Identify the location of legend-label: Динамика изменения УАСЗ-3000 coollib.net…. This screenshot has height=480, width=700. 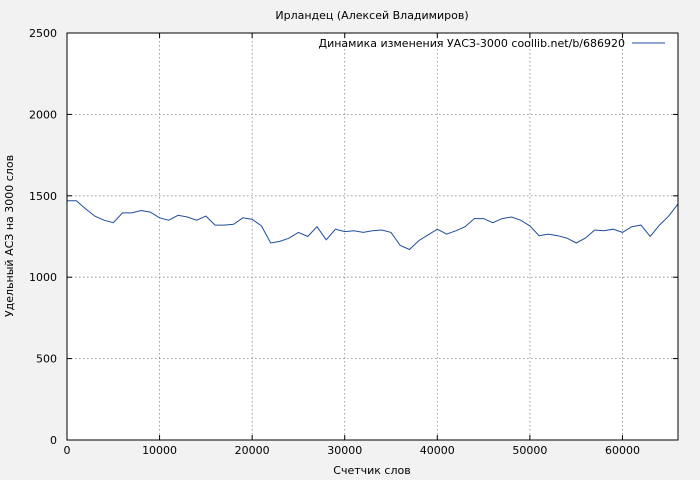
(472, 43).